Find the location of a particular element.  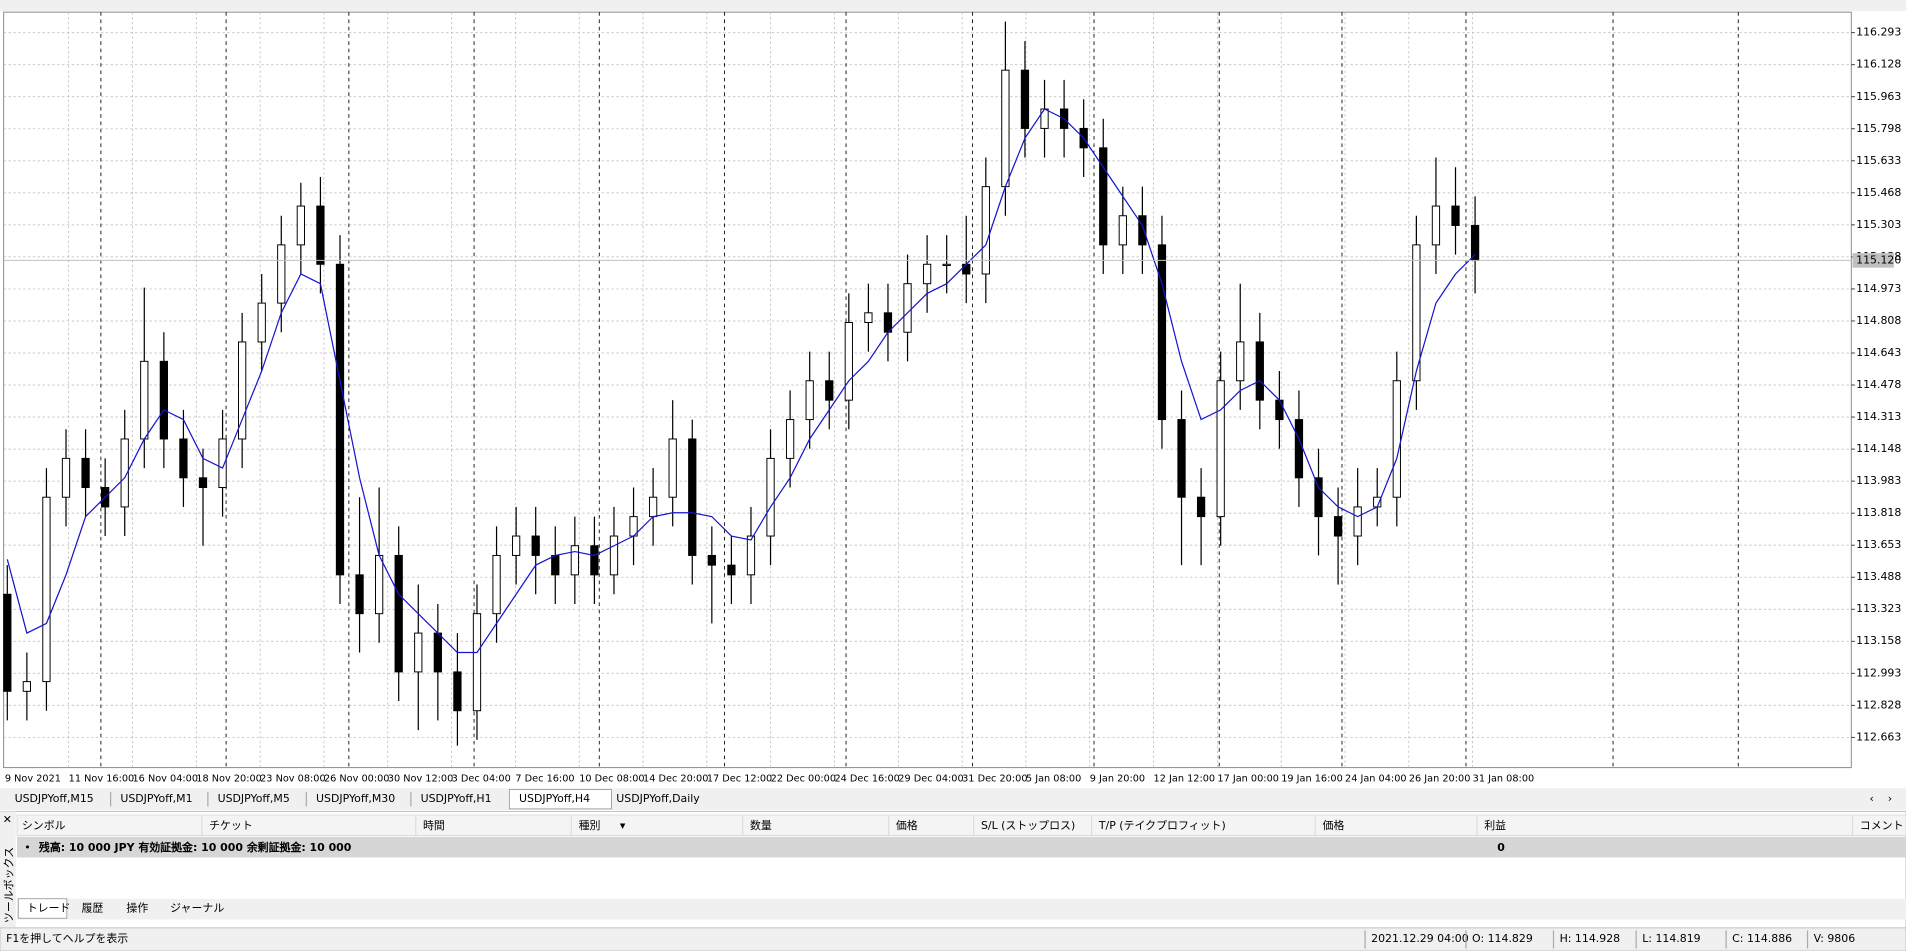

y-tick-label: 112.828 is located at coordinates (1878, 704).